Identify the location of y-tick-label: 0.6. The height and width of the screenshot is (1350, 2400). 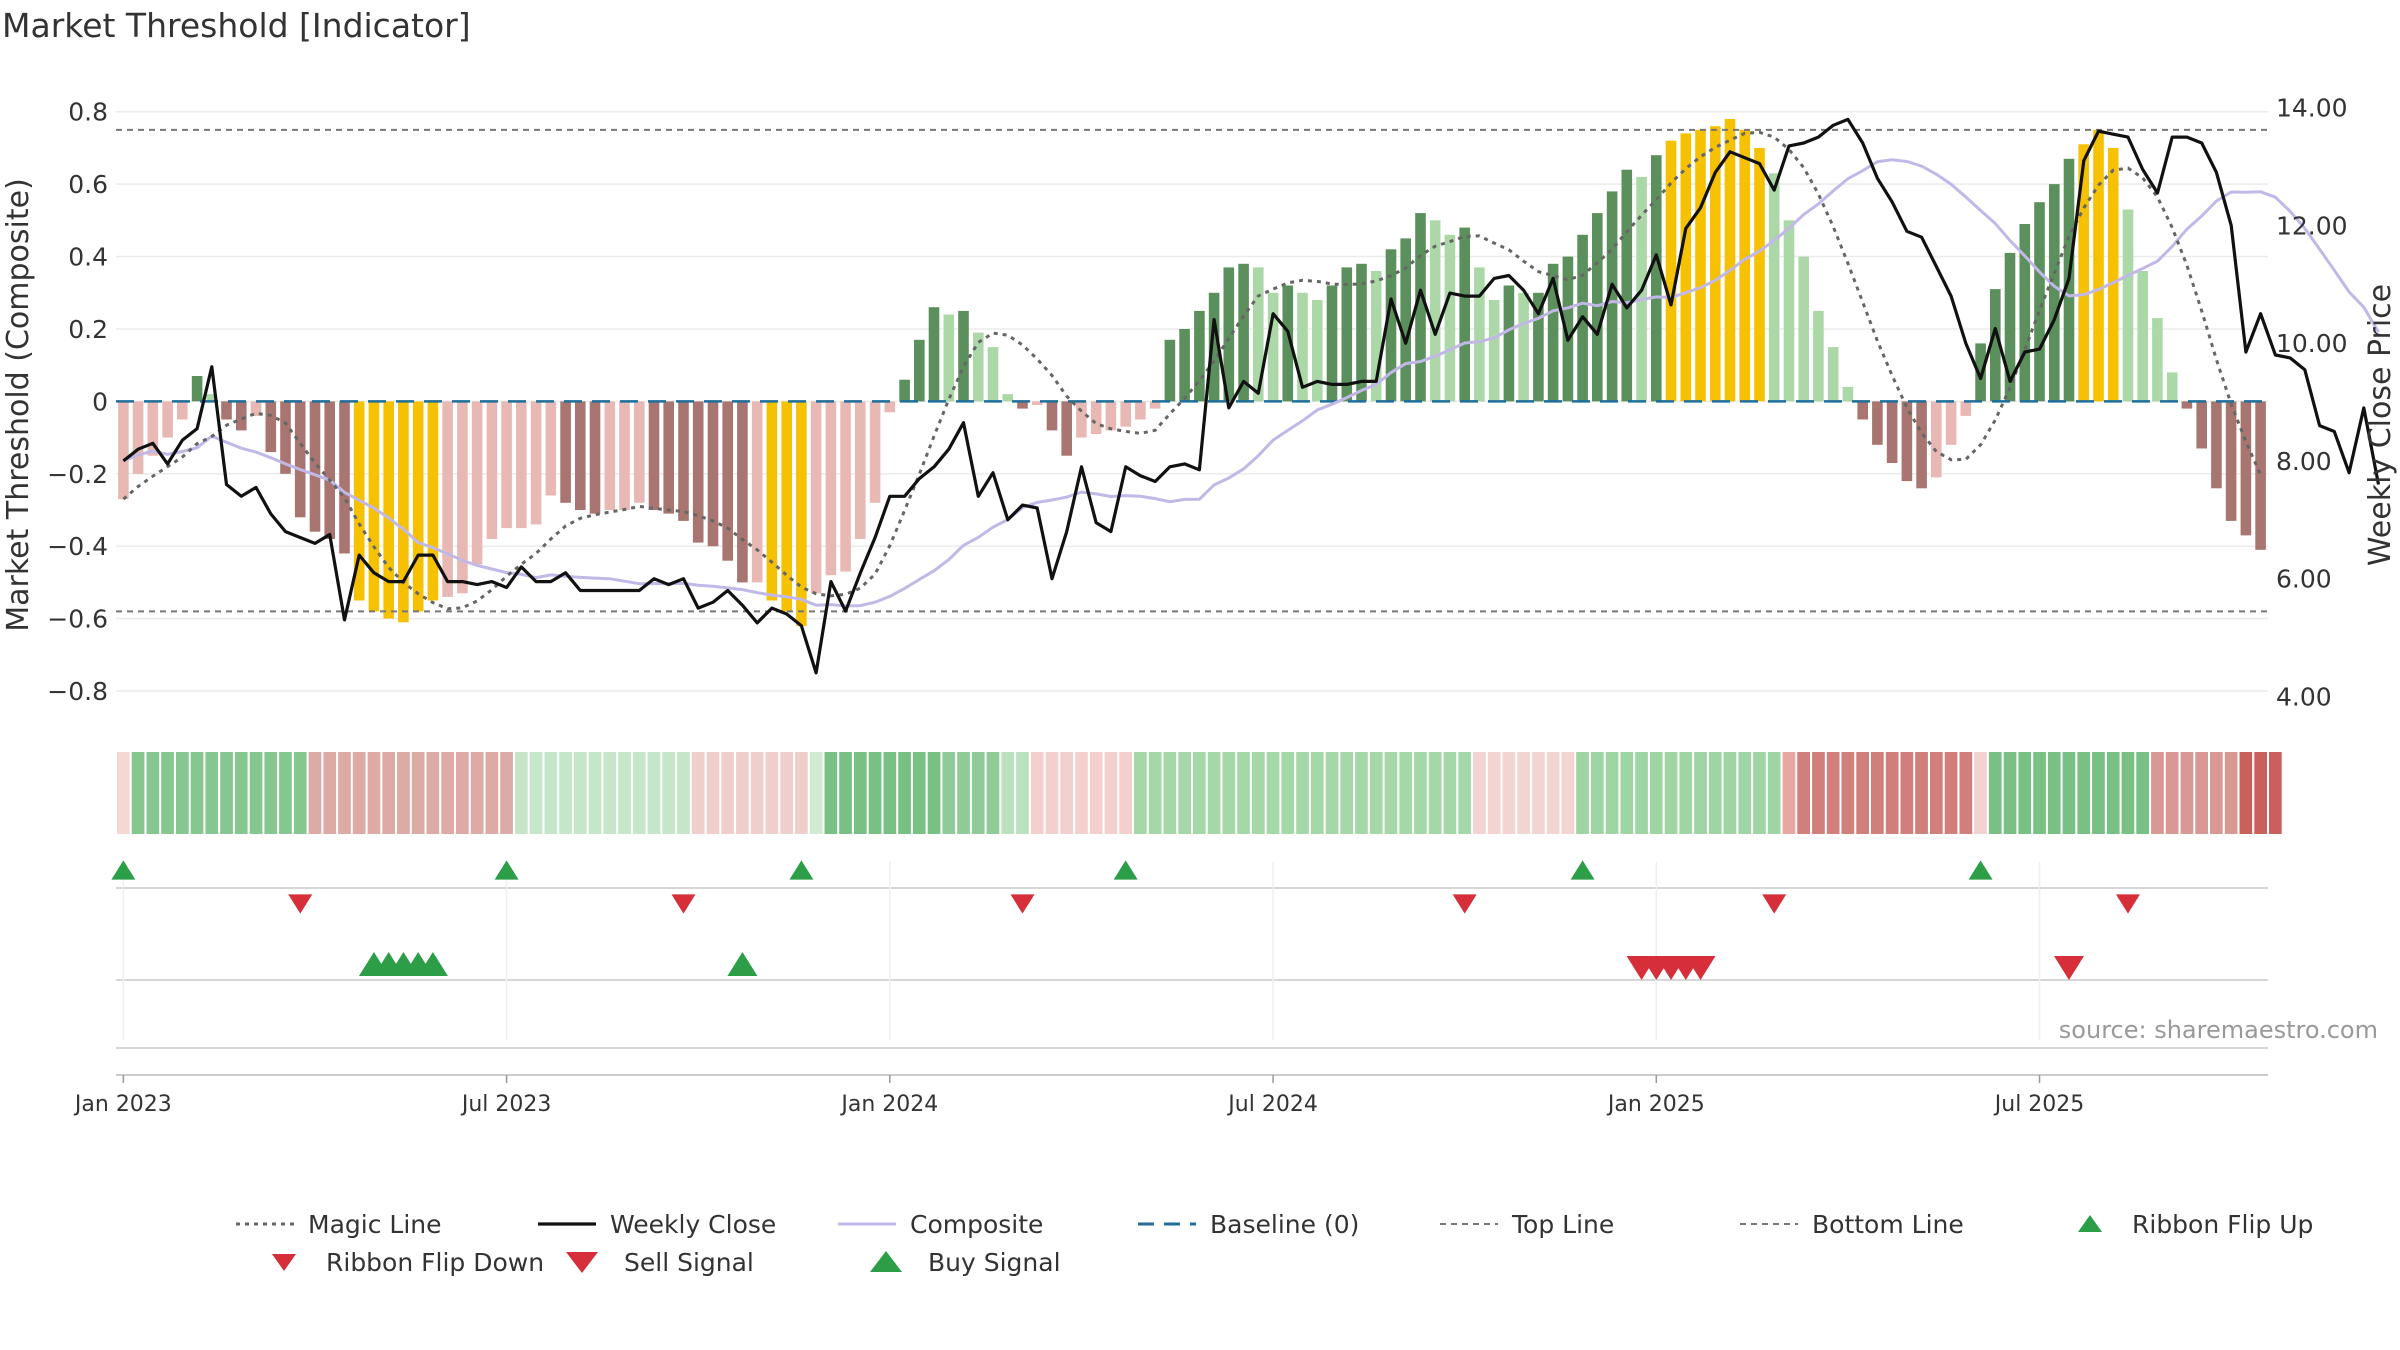
(88, 184).